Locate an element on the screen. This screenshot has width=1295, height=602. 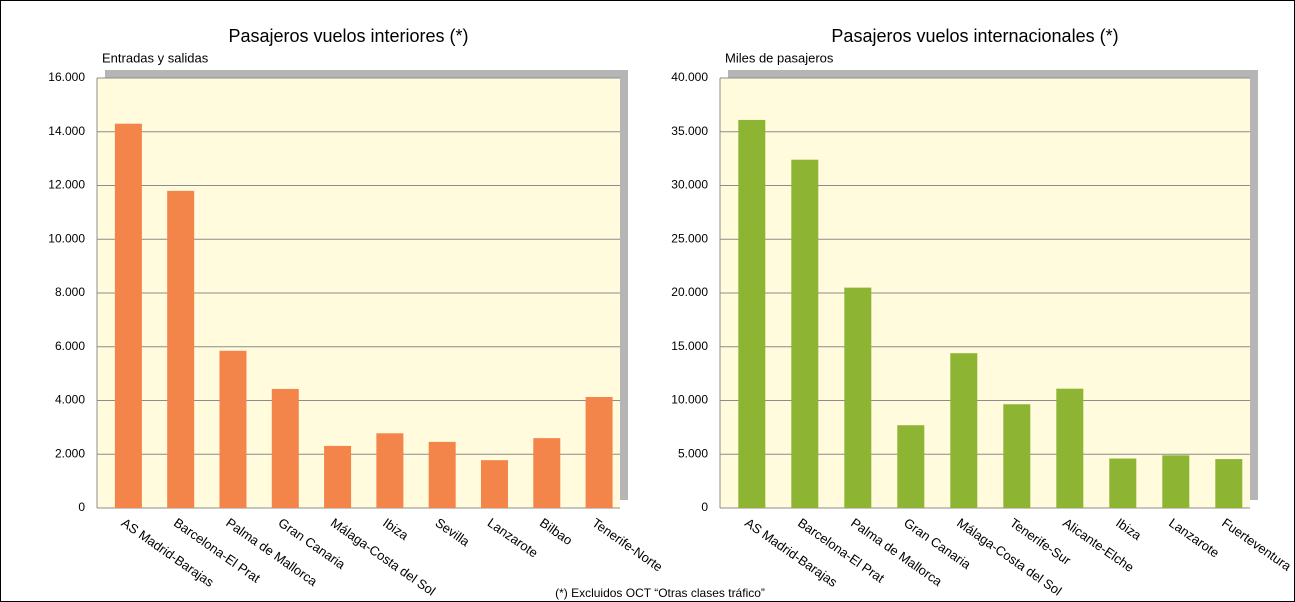
y-tick-label: 6.000 is located at coordinates (70, 346).